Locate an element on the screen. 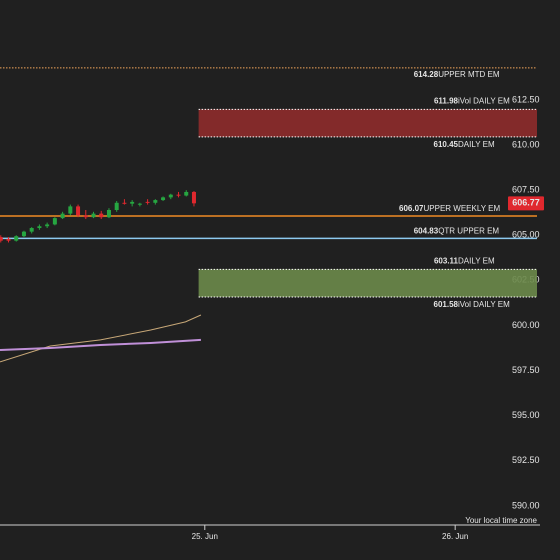  y-tick-label: 590.00 is located at coordinates (526, 505).